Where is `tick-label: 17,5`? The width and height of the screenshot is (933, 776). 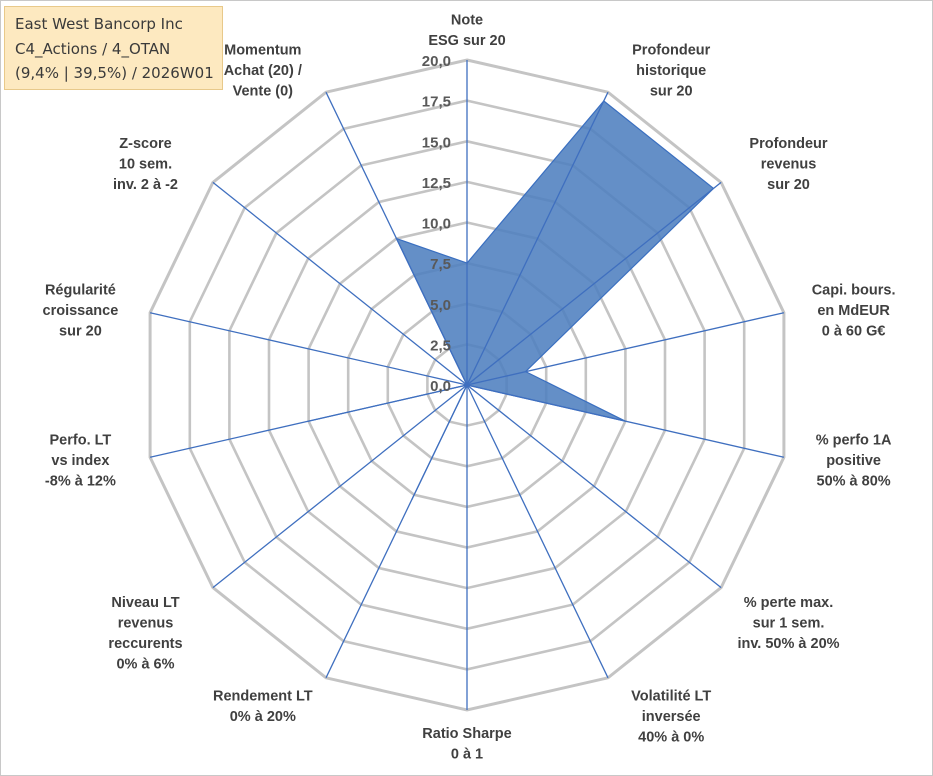 tick-label: 17,5 is located at coordinates (436, 102).